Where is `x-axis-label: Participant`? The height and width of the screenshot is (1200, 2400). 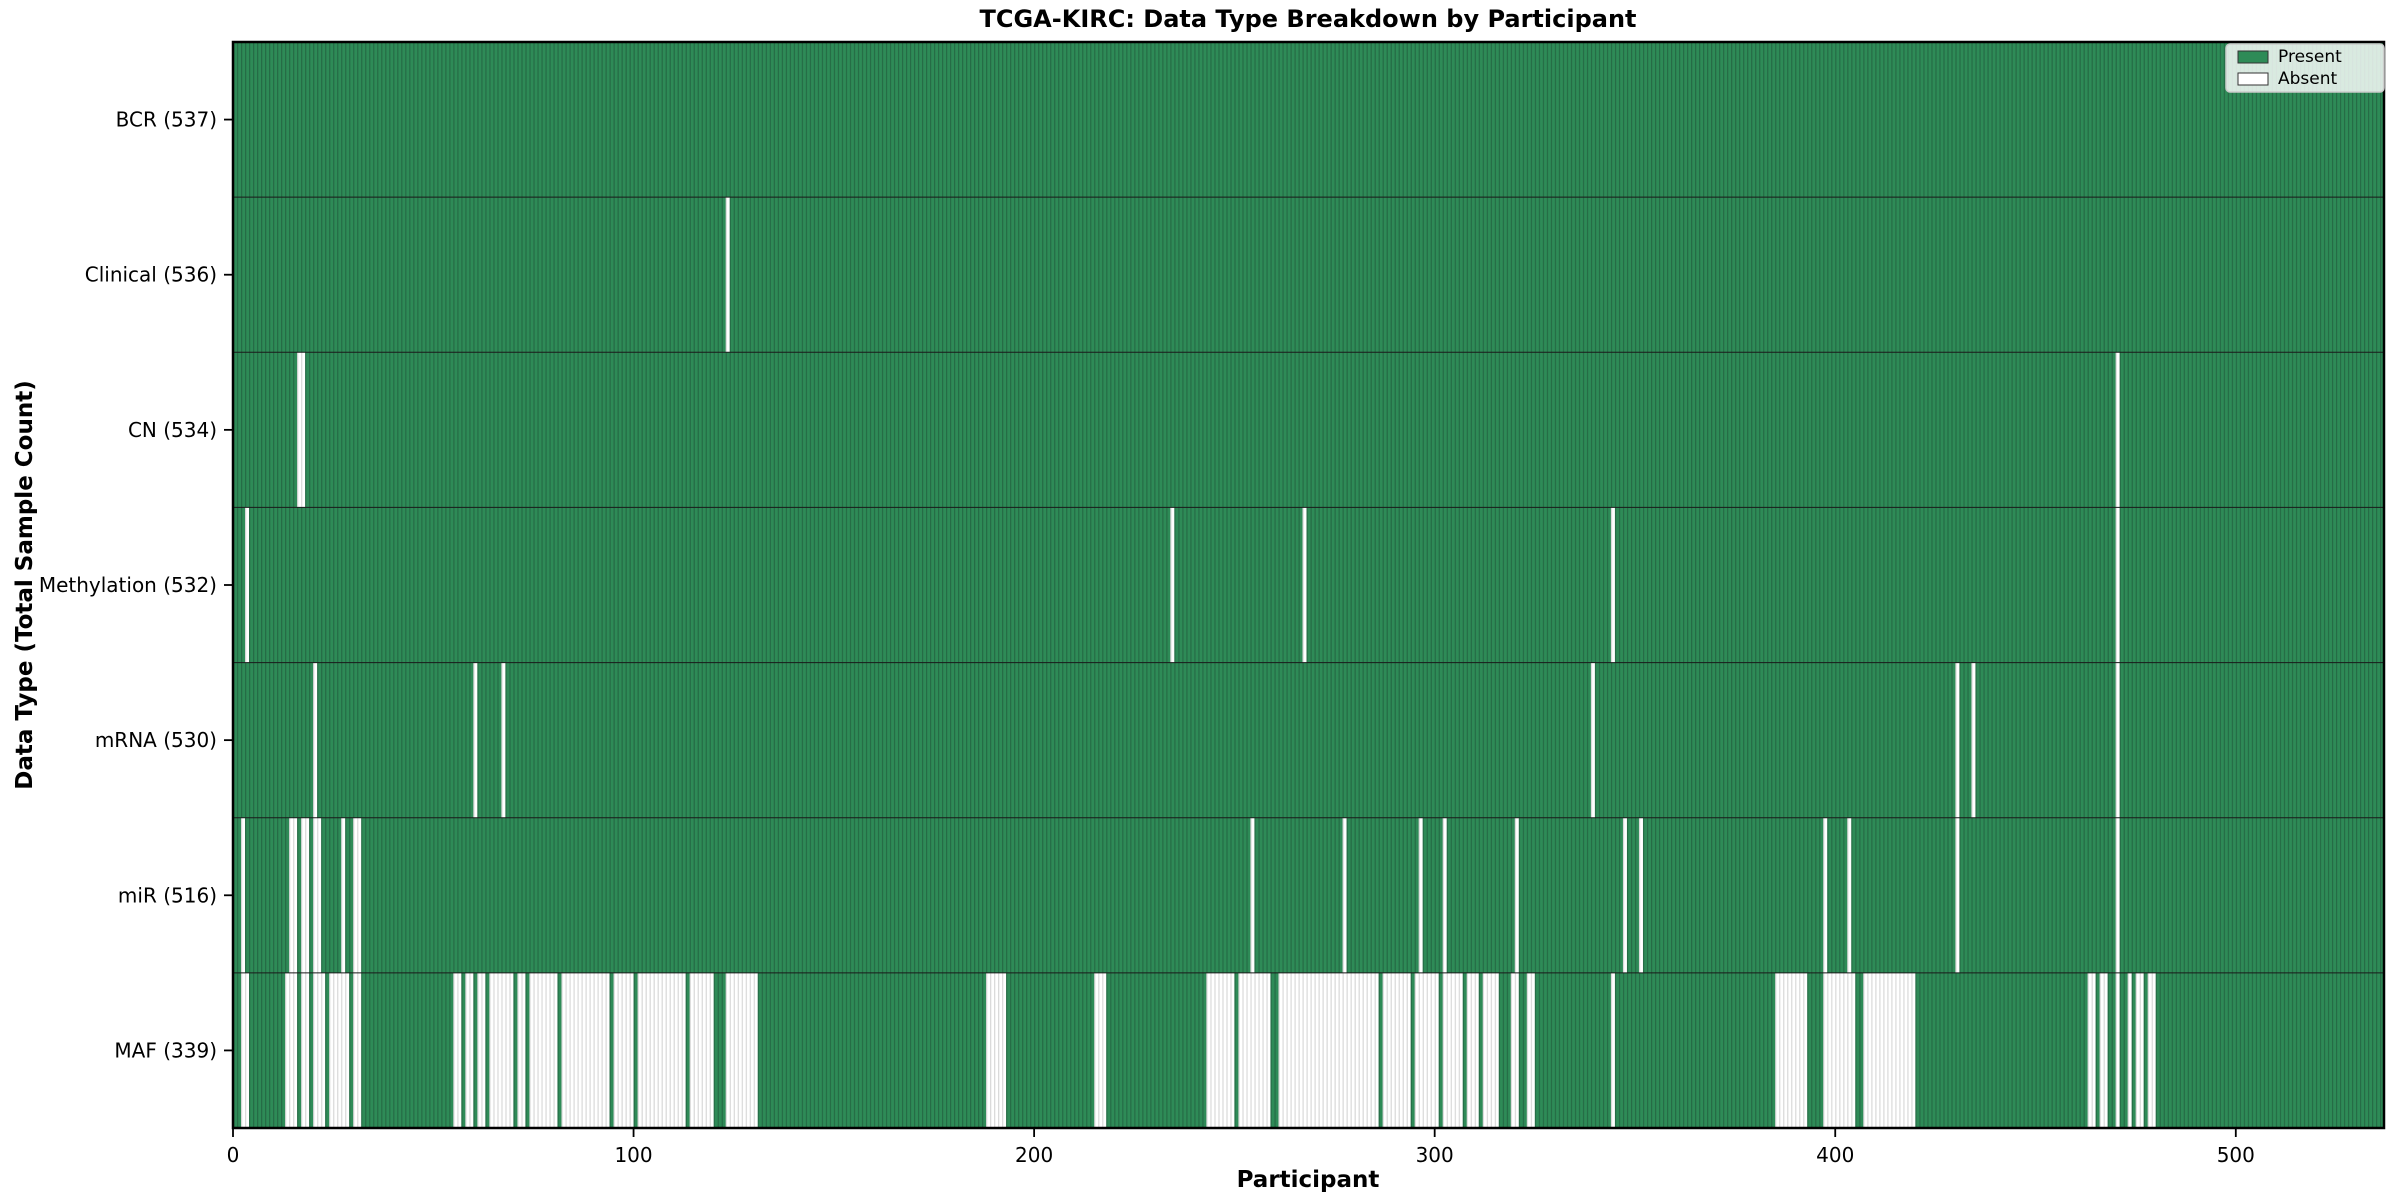 x-axis-label: Participant is located at coordinates (1308, 1180).